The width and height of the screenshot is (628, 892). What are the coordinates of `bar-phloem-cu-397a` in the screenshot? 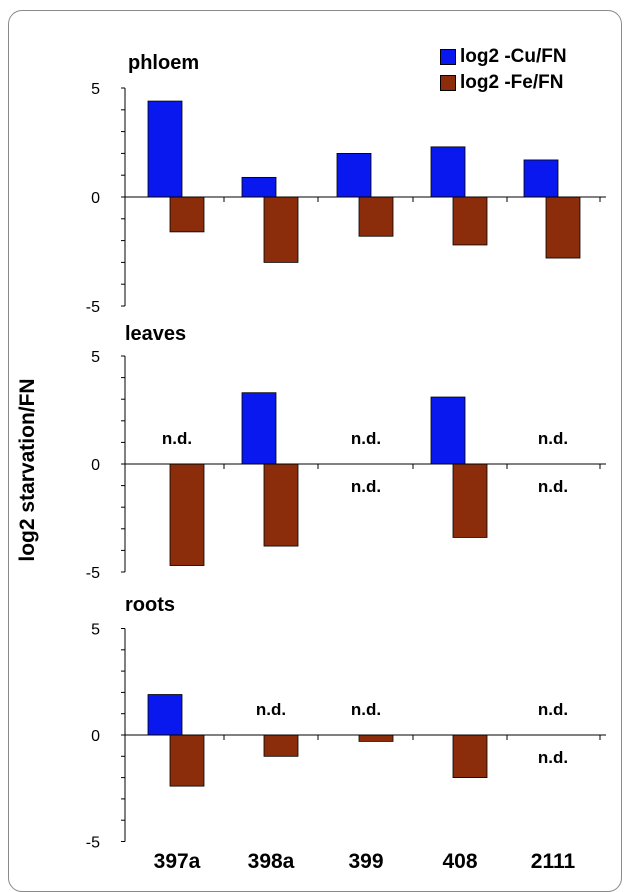 It's located at (165, 149).